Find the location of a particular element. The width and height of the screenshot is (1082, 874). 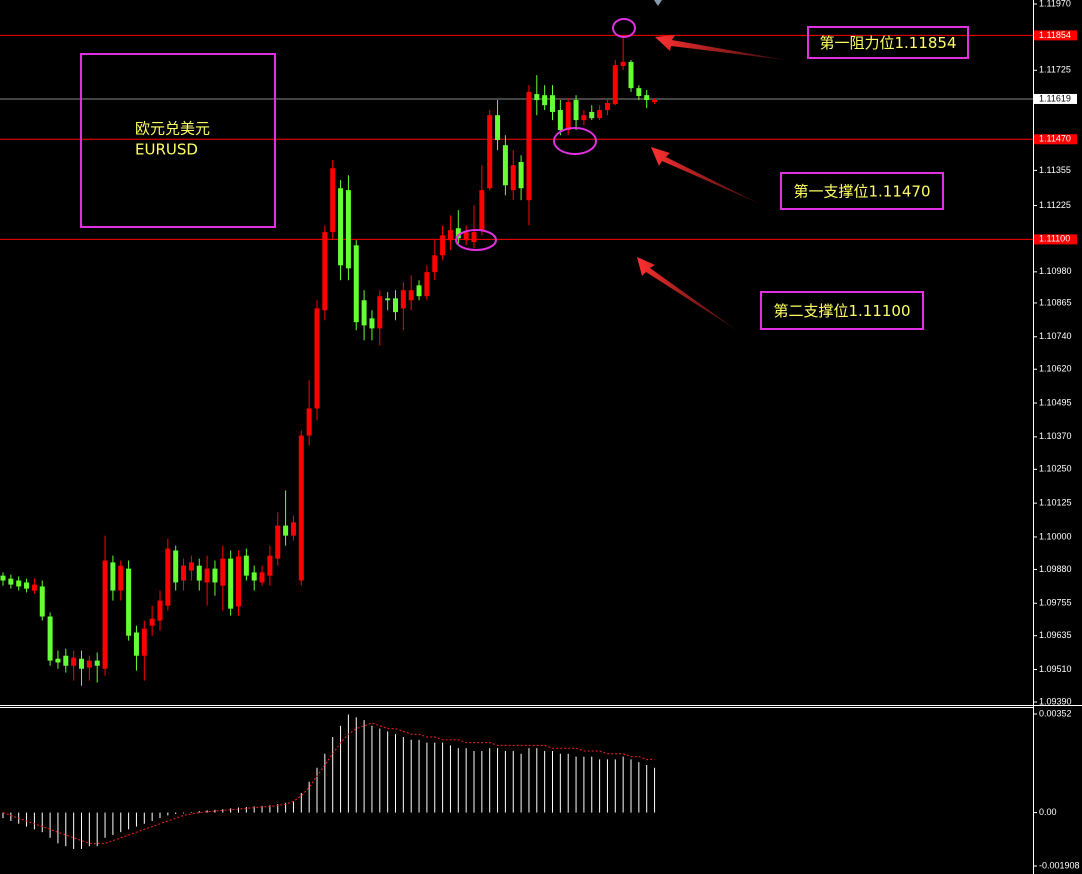

level-label: 1.11100 is located at coordinates (1054, 239).